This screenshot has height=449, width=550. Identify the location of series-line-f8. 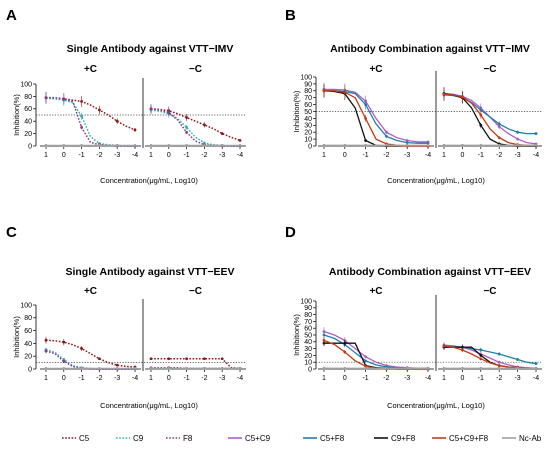
(195, 127).